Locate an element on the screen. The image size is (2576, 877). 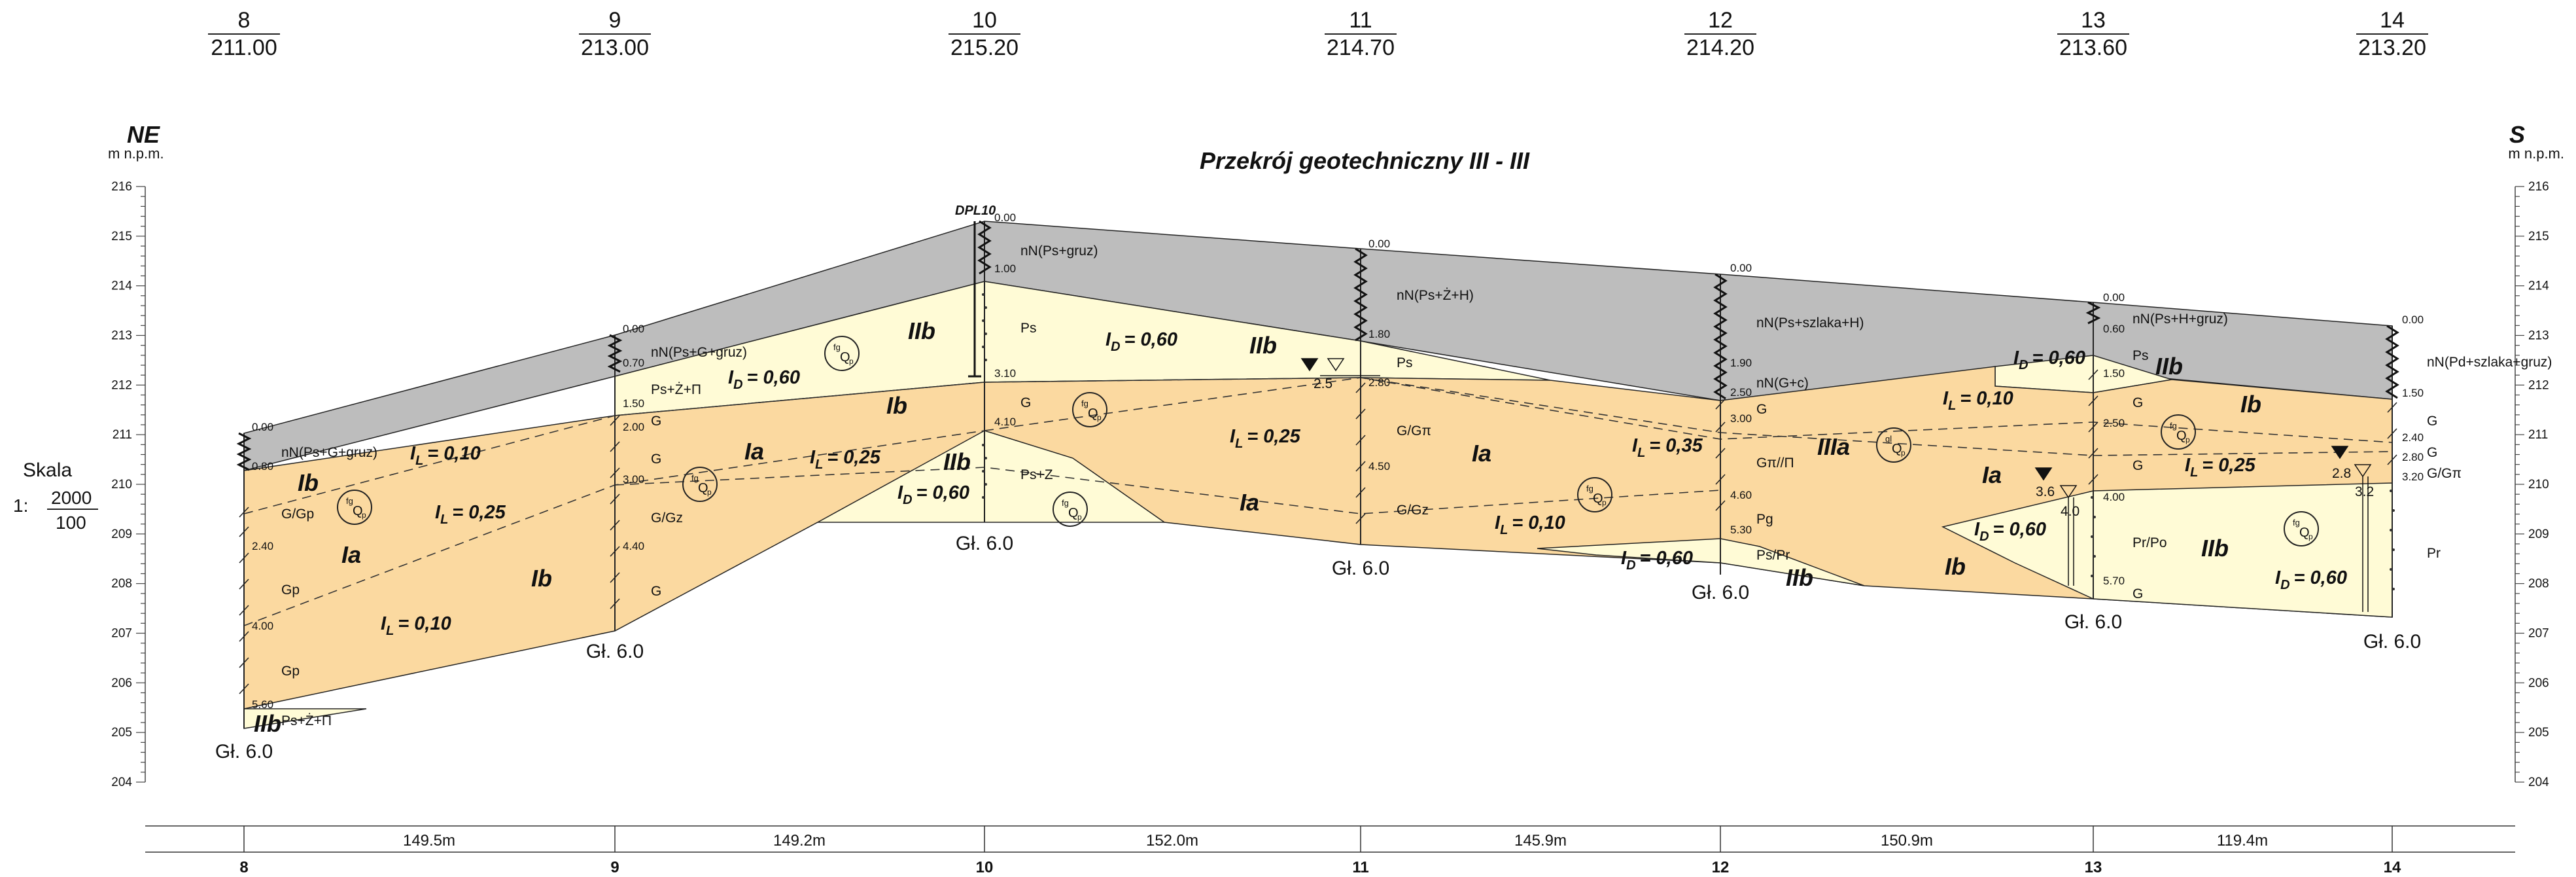
soil-label: G/Gp is located at coordinates (298, 514).